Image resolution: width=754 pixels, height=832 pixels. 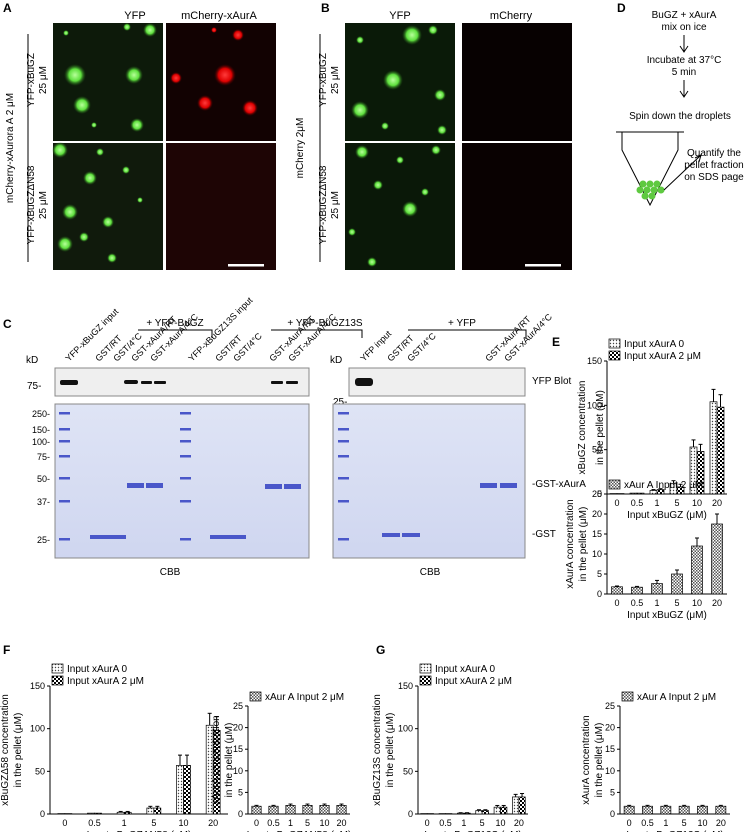 What do you see at coordinates (299, 831) in the screenshot?
I see `x-axis-label: Input xBuGZΔN58 (μM)` at bounding box center [299, 831].